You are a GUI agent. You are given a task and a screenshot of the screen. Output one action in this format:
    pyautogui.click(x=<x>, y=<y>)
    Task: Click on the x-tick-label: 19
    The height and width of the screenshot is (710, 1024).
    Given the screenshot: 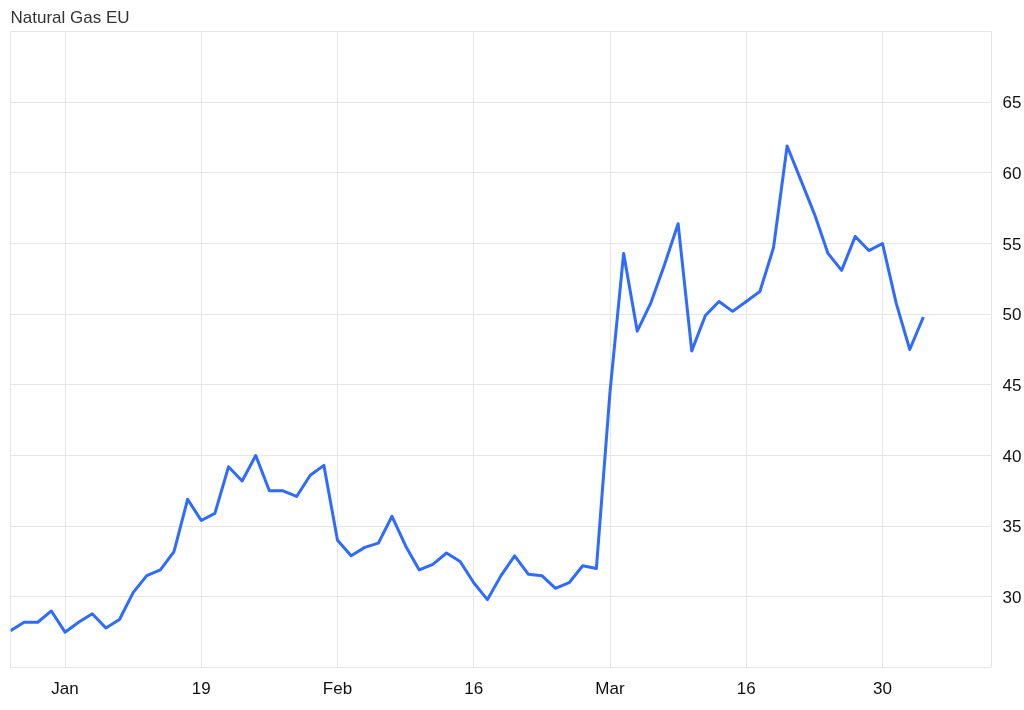 What is the action you would take?
    pyautogui.click(x=201, y=688)
    